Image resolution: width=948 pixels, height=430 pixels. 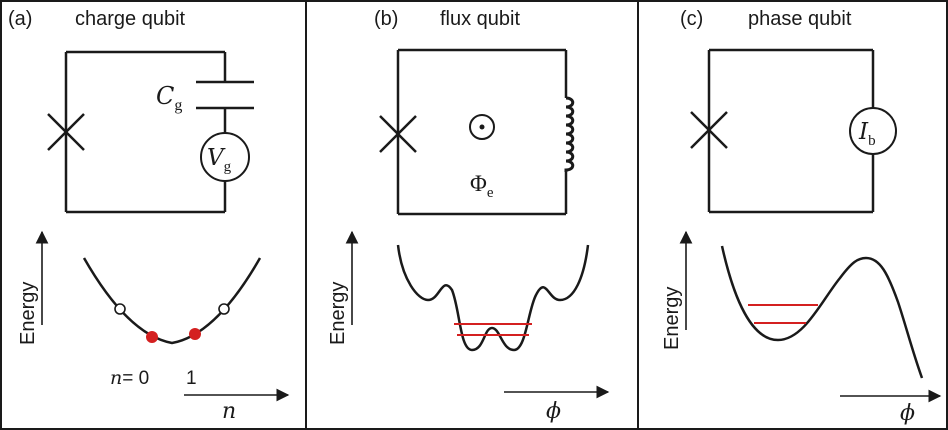 What do you see at coordinates (791, 131) in the screenshot?
I see `phase-circuit` at bounding box center [791, 131].